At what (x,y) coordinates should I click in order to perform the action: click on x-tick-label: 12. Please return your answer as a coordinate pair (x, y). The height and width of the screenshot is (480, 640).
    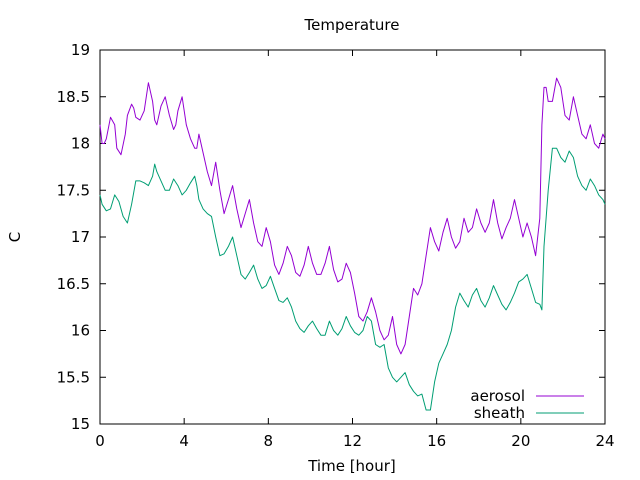
    Looking at the image, I should click on (352, 441).